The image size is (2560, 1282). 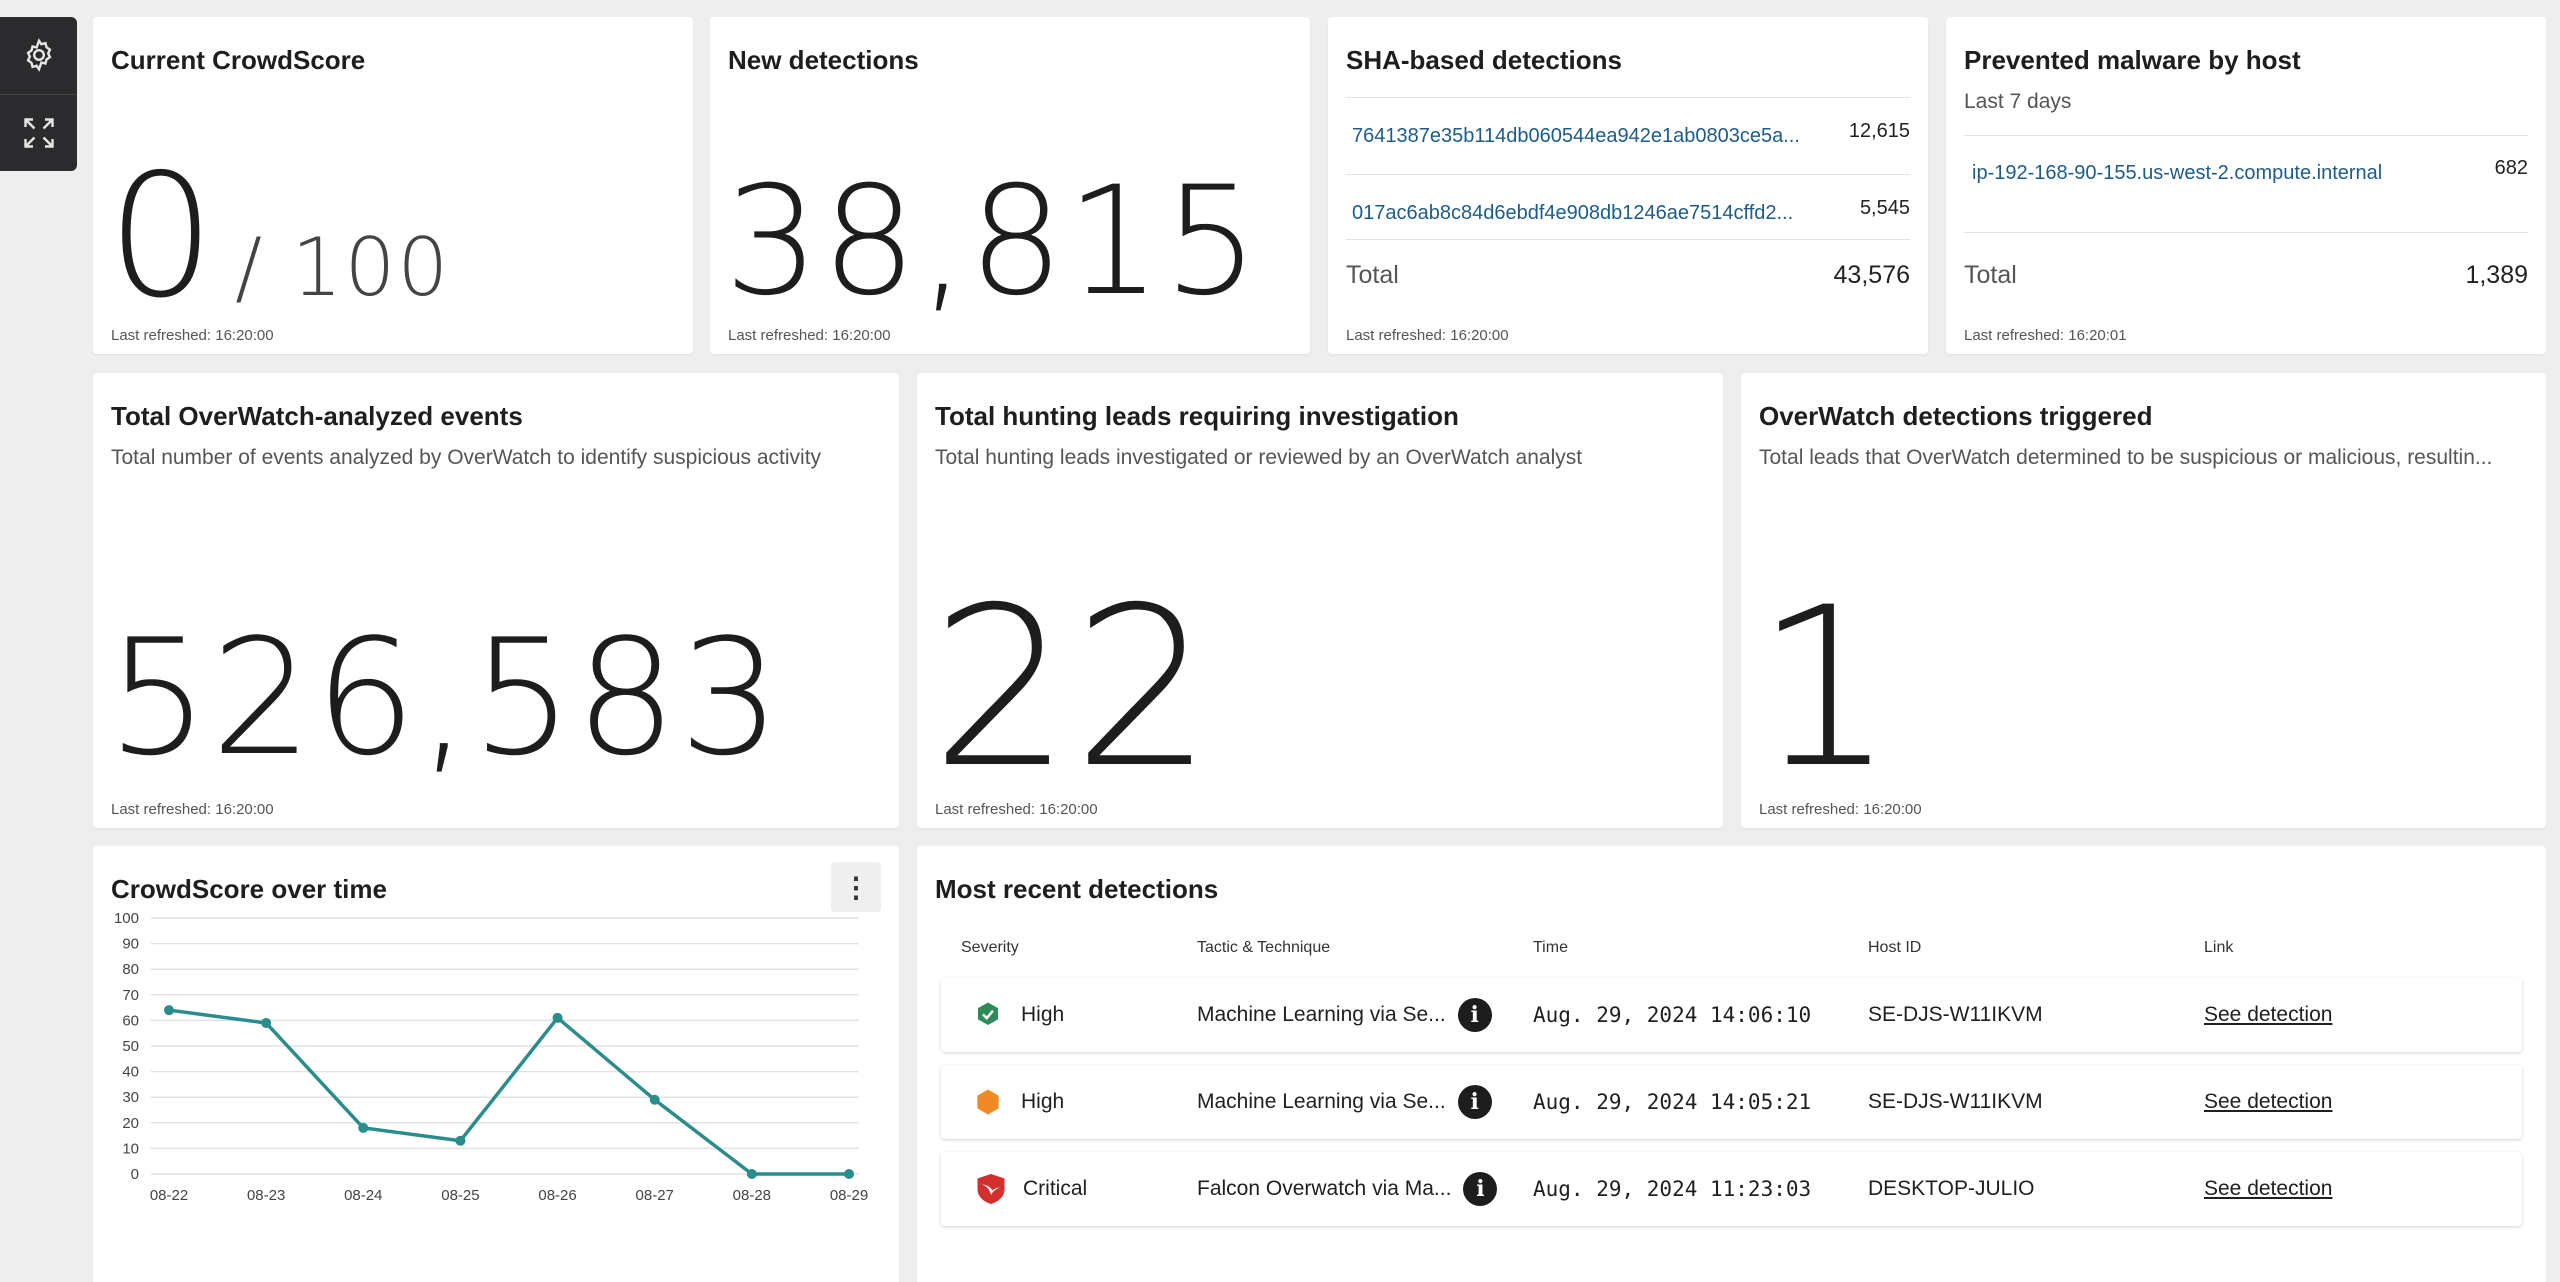 I want to click on series-line, so click(x=508, y=1092).